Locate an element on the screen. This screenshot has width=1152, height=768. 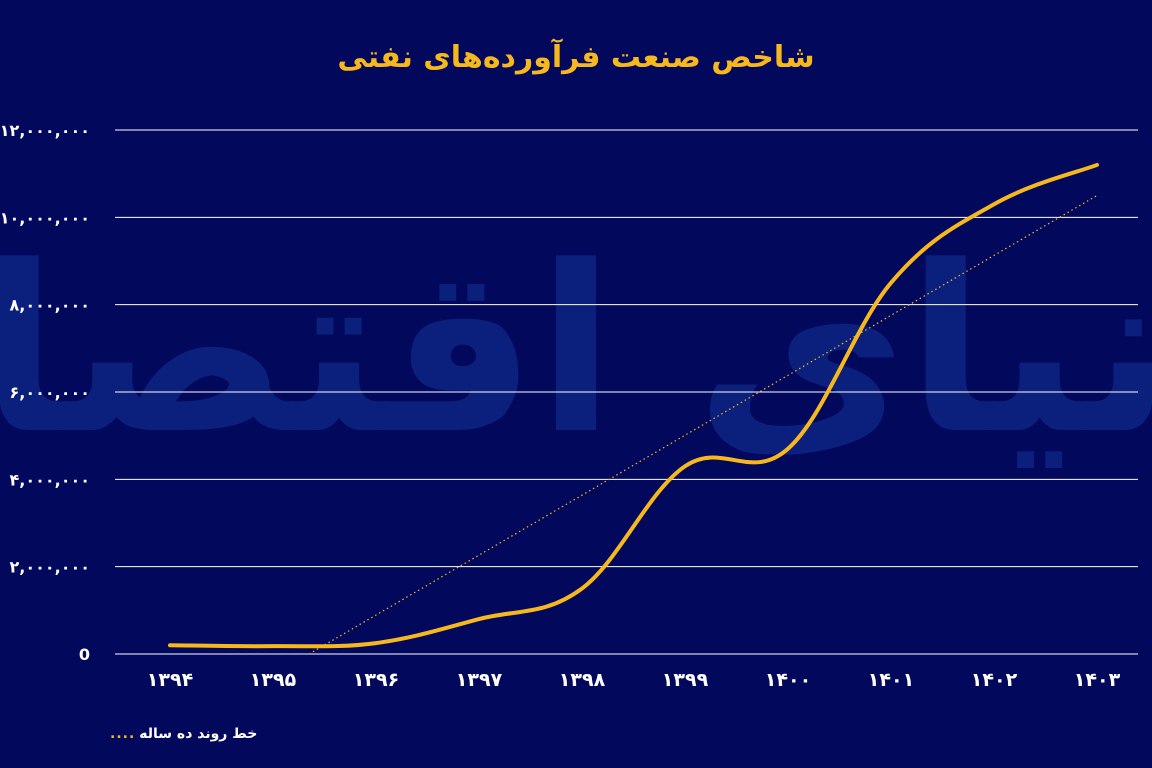
x-axis-ticks: ۱۳۹۴ ۱۳۹۵ ۱۳۹۶ ۱۳۹۷ ۱۳۹۸ ۱۳۹۹ ۱۴۰۰ ۱۴۰۱ ۱۴۰۲ ۱۴۰۳ is located at coordinates (634, 680).